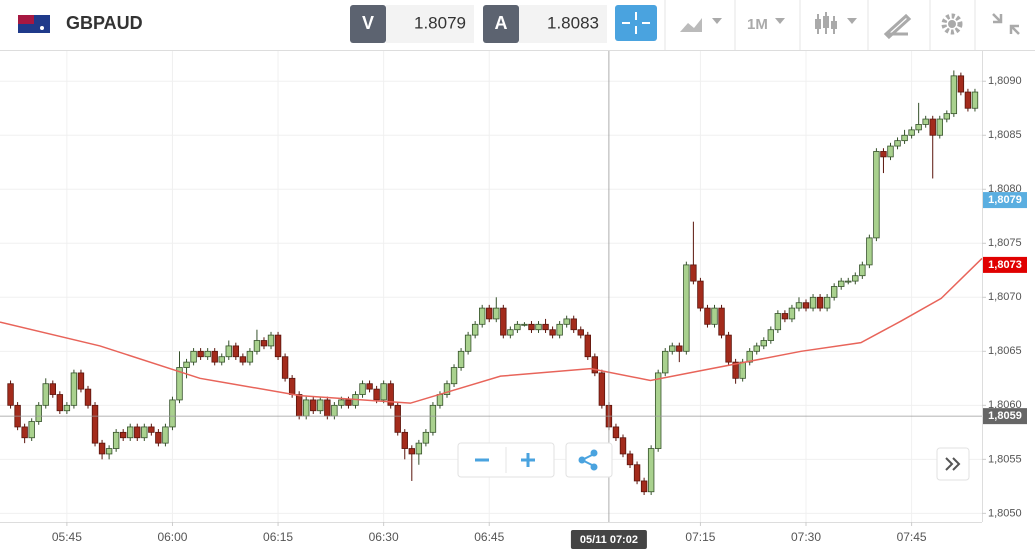 This screenshot has height=554, width=1035. I want to click on crosshair-label-bg, so click(608, 539).